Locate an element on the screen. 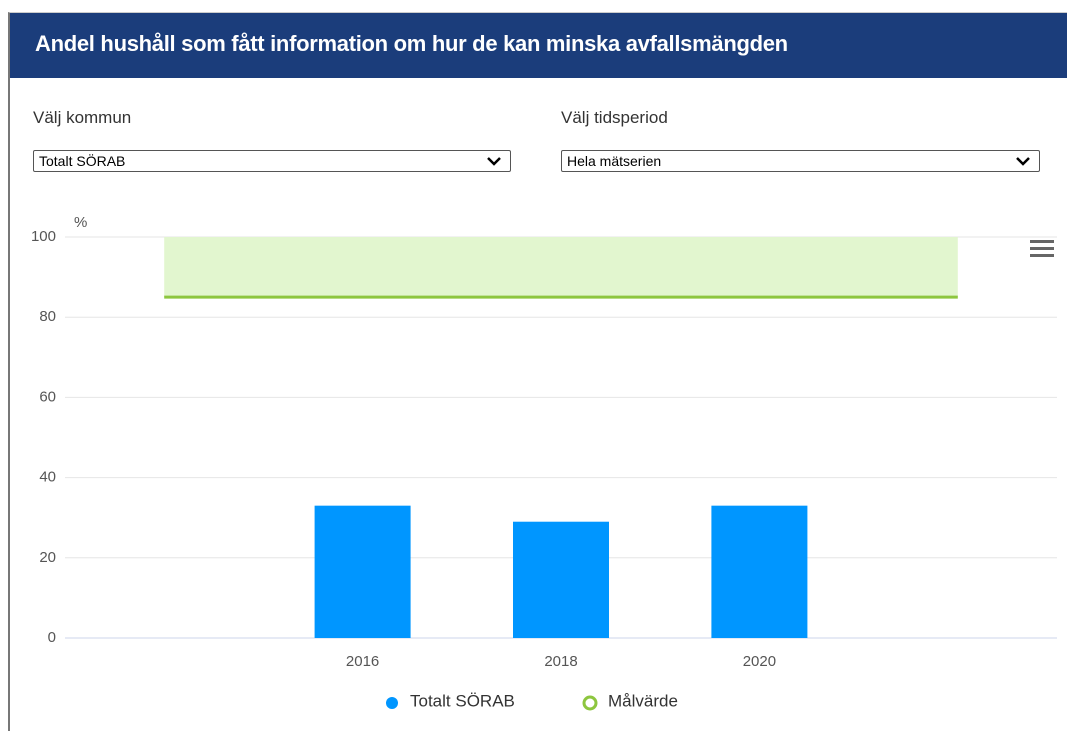 This screenshot has height=731, width=1067. y-axis-unit: % is located at coordinates (80, 222).